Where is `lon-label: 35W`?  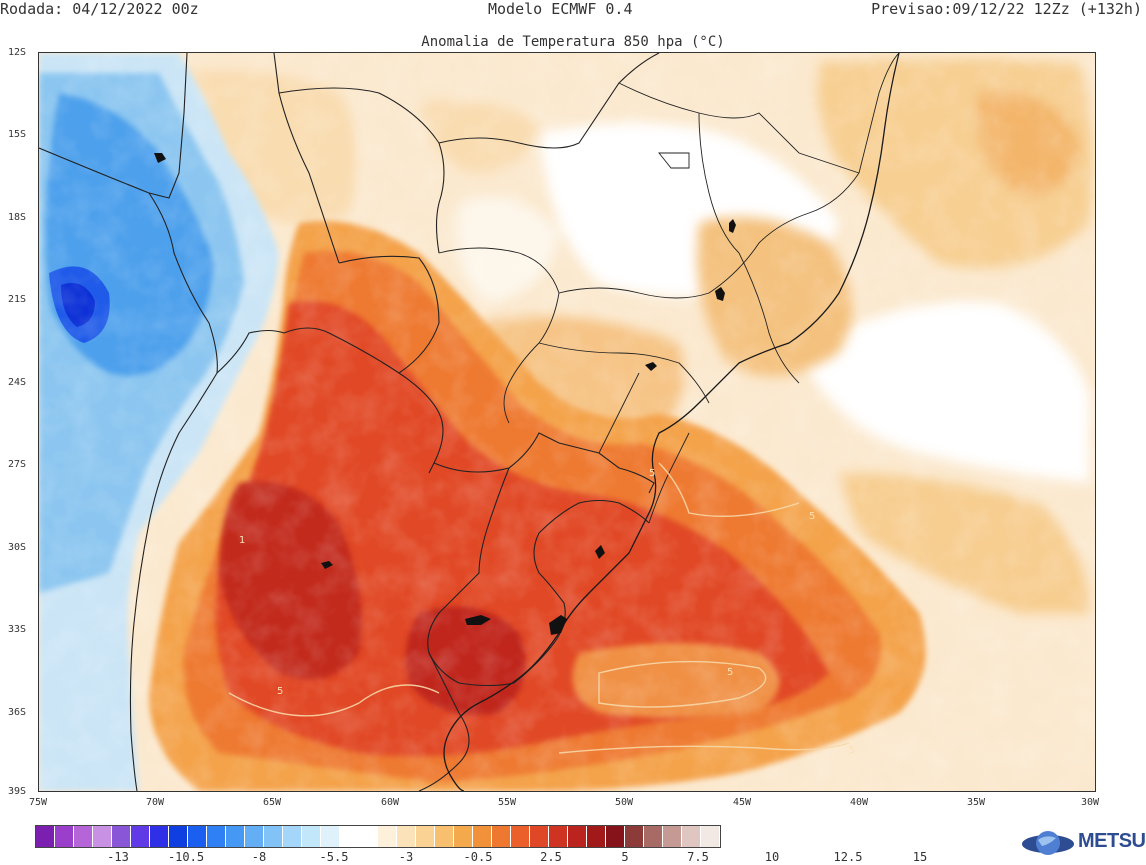
lon-label: 35W is located at coordinates (976, 802).